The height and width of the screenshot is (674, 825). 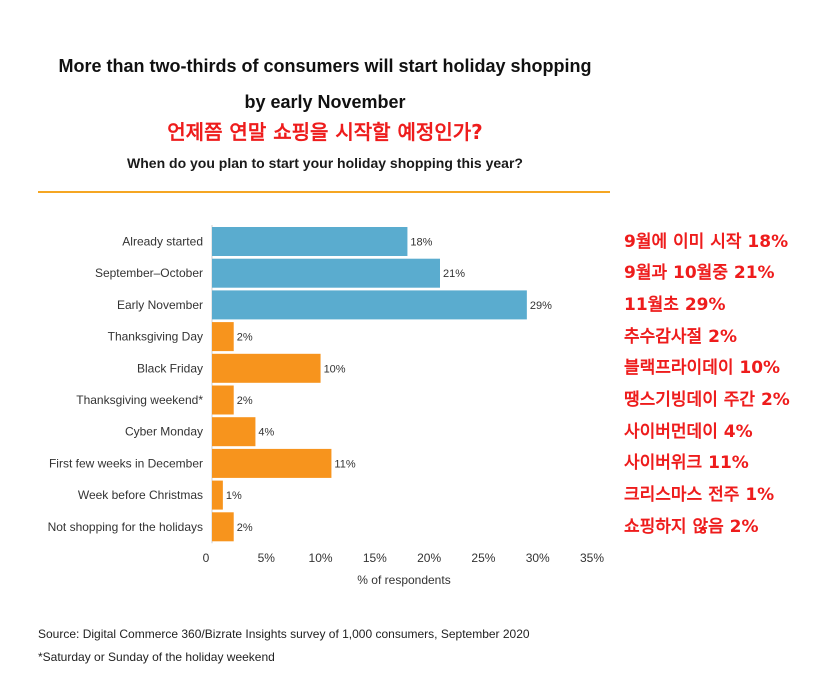 What do you see at coordinates (538, 558) in the screenshot?
I see `x-tick-label: 30%` at bounding box center [538, 558].